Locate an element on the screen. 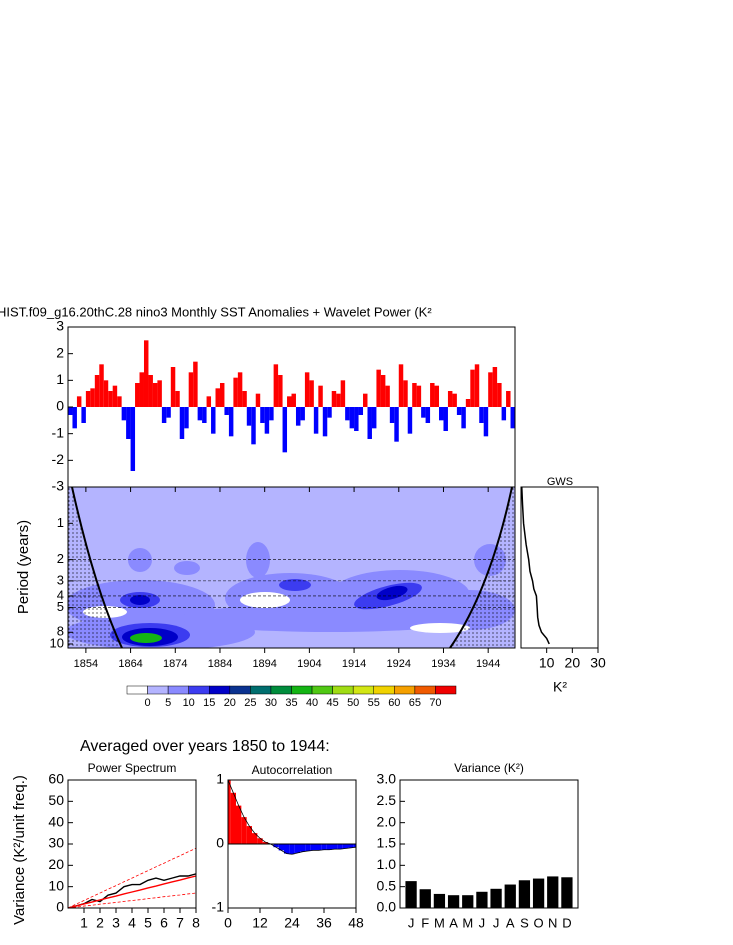  x-tick-label: 7 is located at coordinates (180, 923).